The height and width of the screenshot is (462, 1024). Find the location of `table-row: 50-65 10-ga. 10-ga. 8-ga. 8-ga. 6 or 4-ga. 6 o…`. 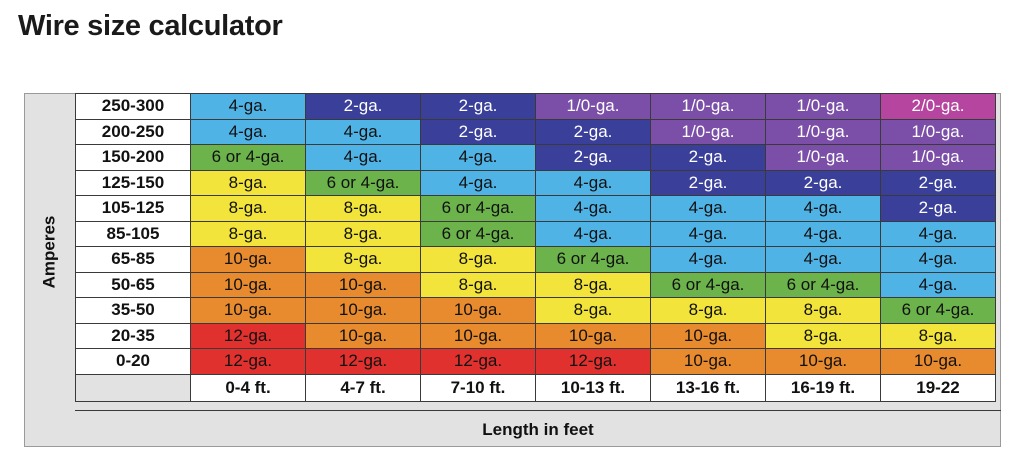

table-row: 50-65 10-ga. 10-ga. 8-ga. 8-ga. 6 or 4-ga. 6 o… is located at coordinates (535, 284).